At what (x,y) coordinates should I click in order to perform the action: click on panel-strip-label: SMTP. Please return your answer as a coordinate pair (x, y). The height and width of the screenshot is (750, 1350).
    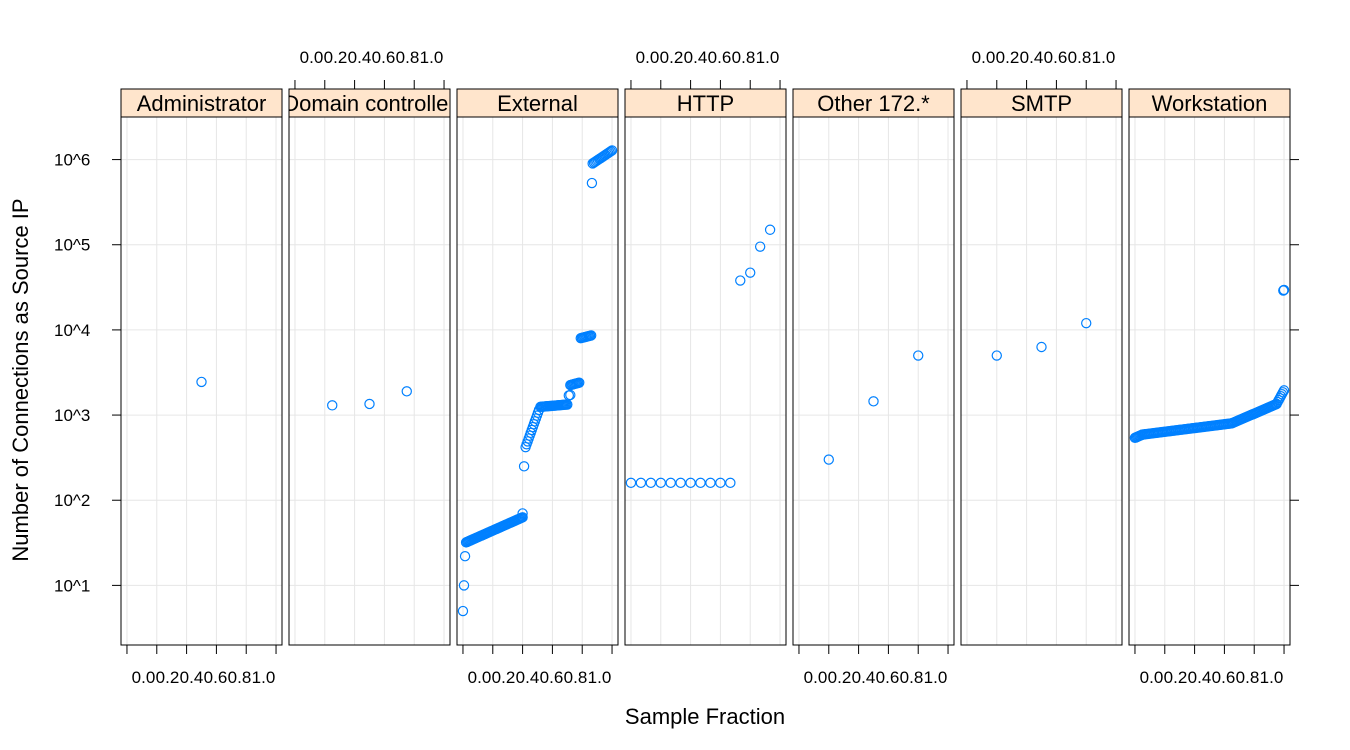
    Looking at the image, I should click on (1041, 103).